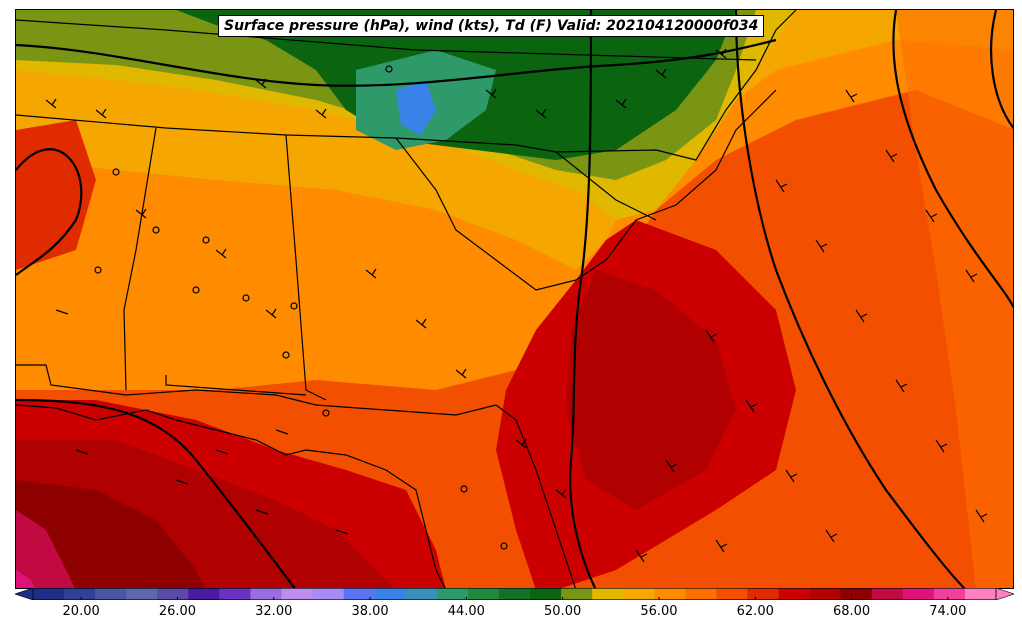 The width and height of the screenshot is (1022, 633). Describe the element at coordinates (851, 611) in the screenshot. I see `colorbar-tick-label: 68.00` at that location.